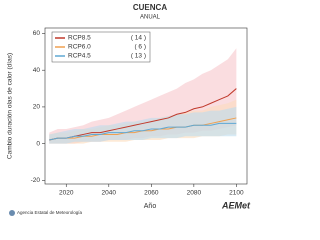  I want to click on x-tick-label: 2100, so click(236, 193).